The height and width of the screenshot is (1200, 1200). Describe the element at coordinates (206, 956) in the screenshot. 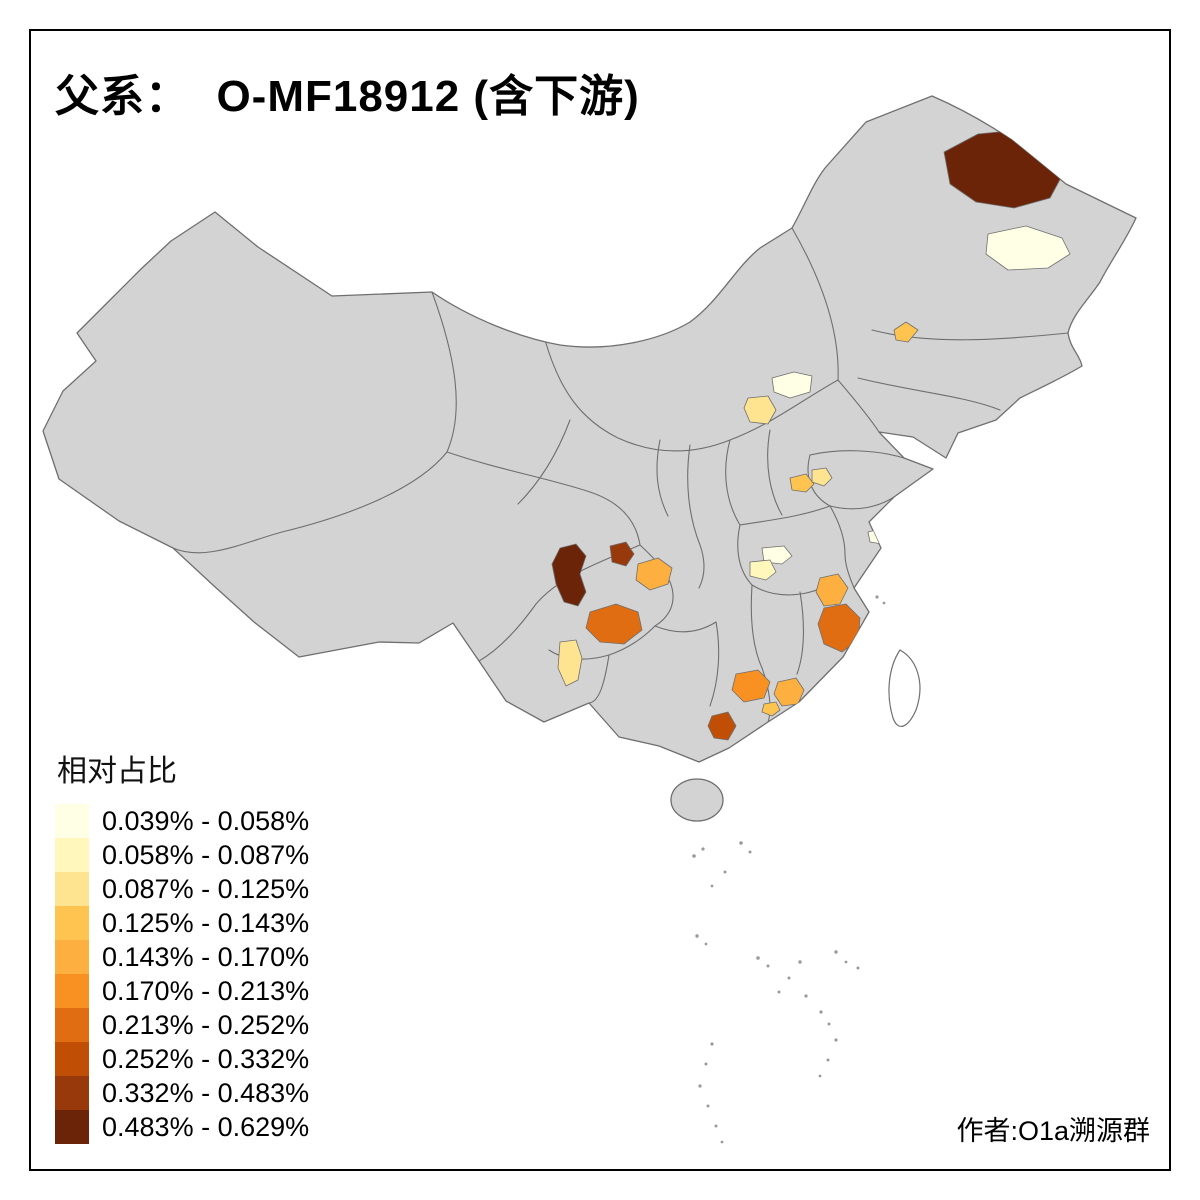

I see `legend-label: 0.143% - 0.170%` at that location.